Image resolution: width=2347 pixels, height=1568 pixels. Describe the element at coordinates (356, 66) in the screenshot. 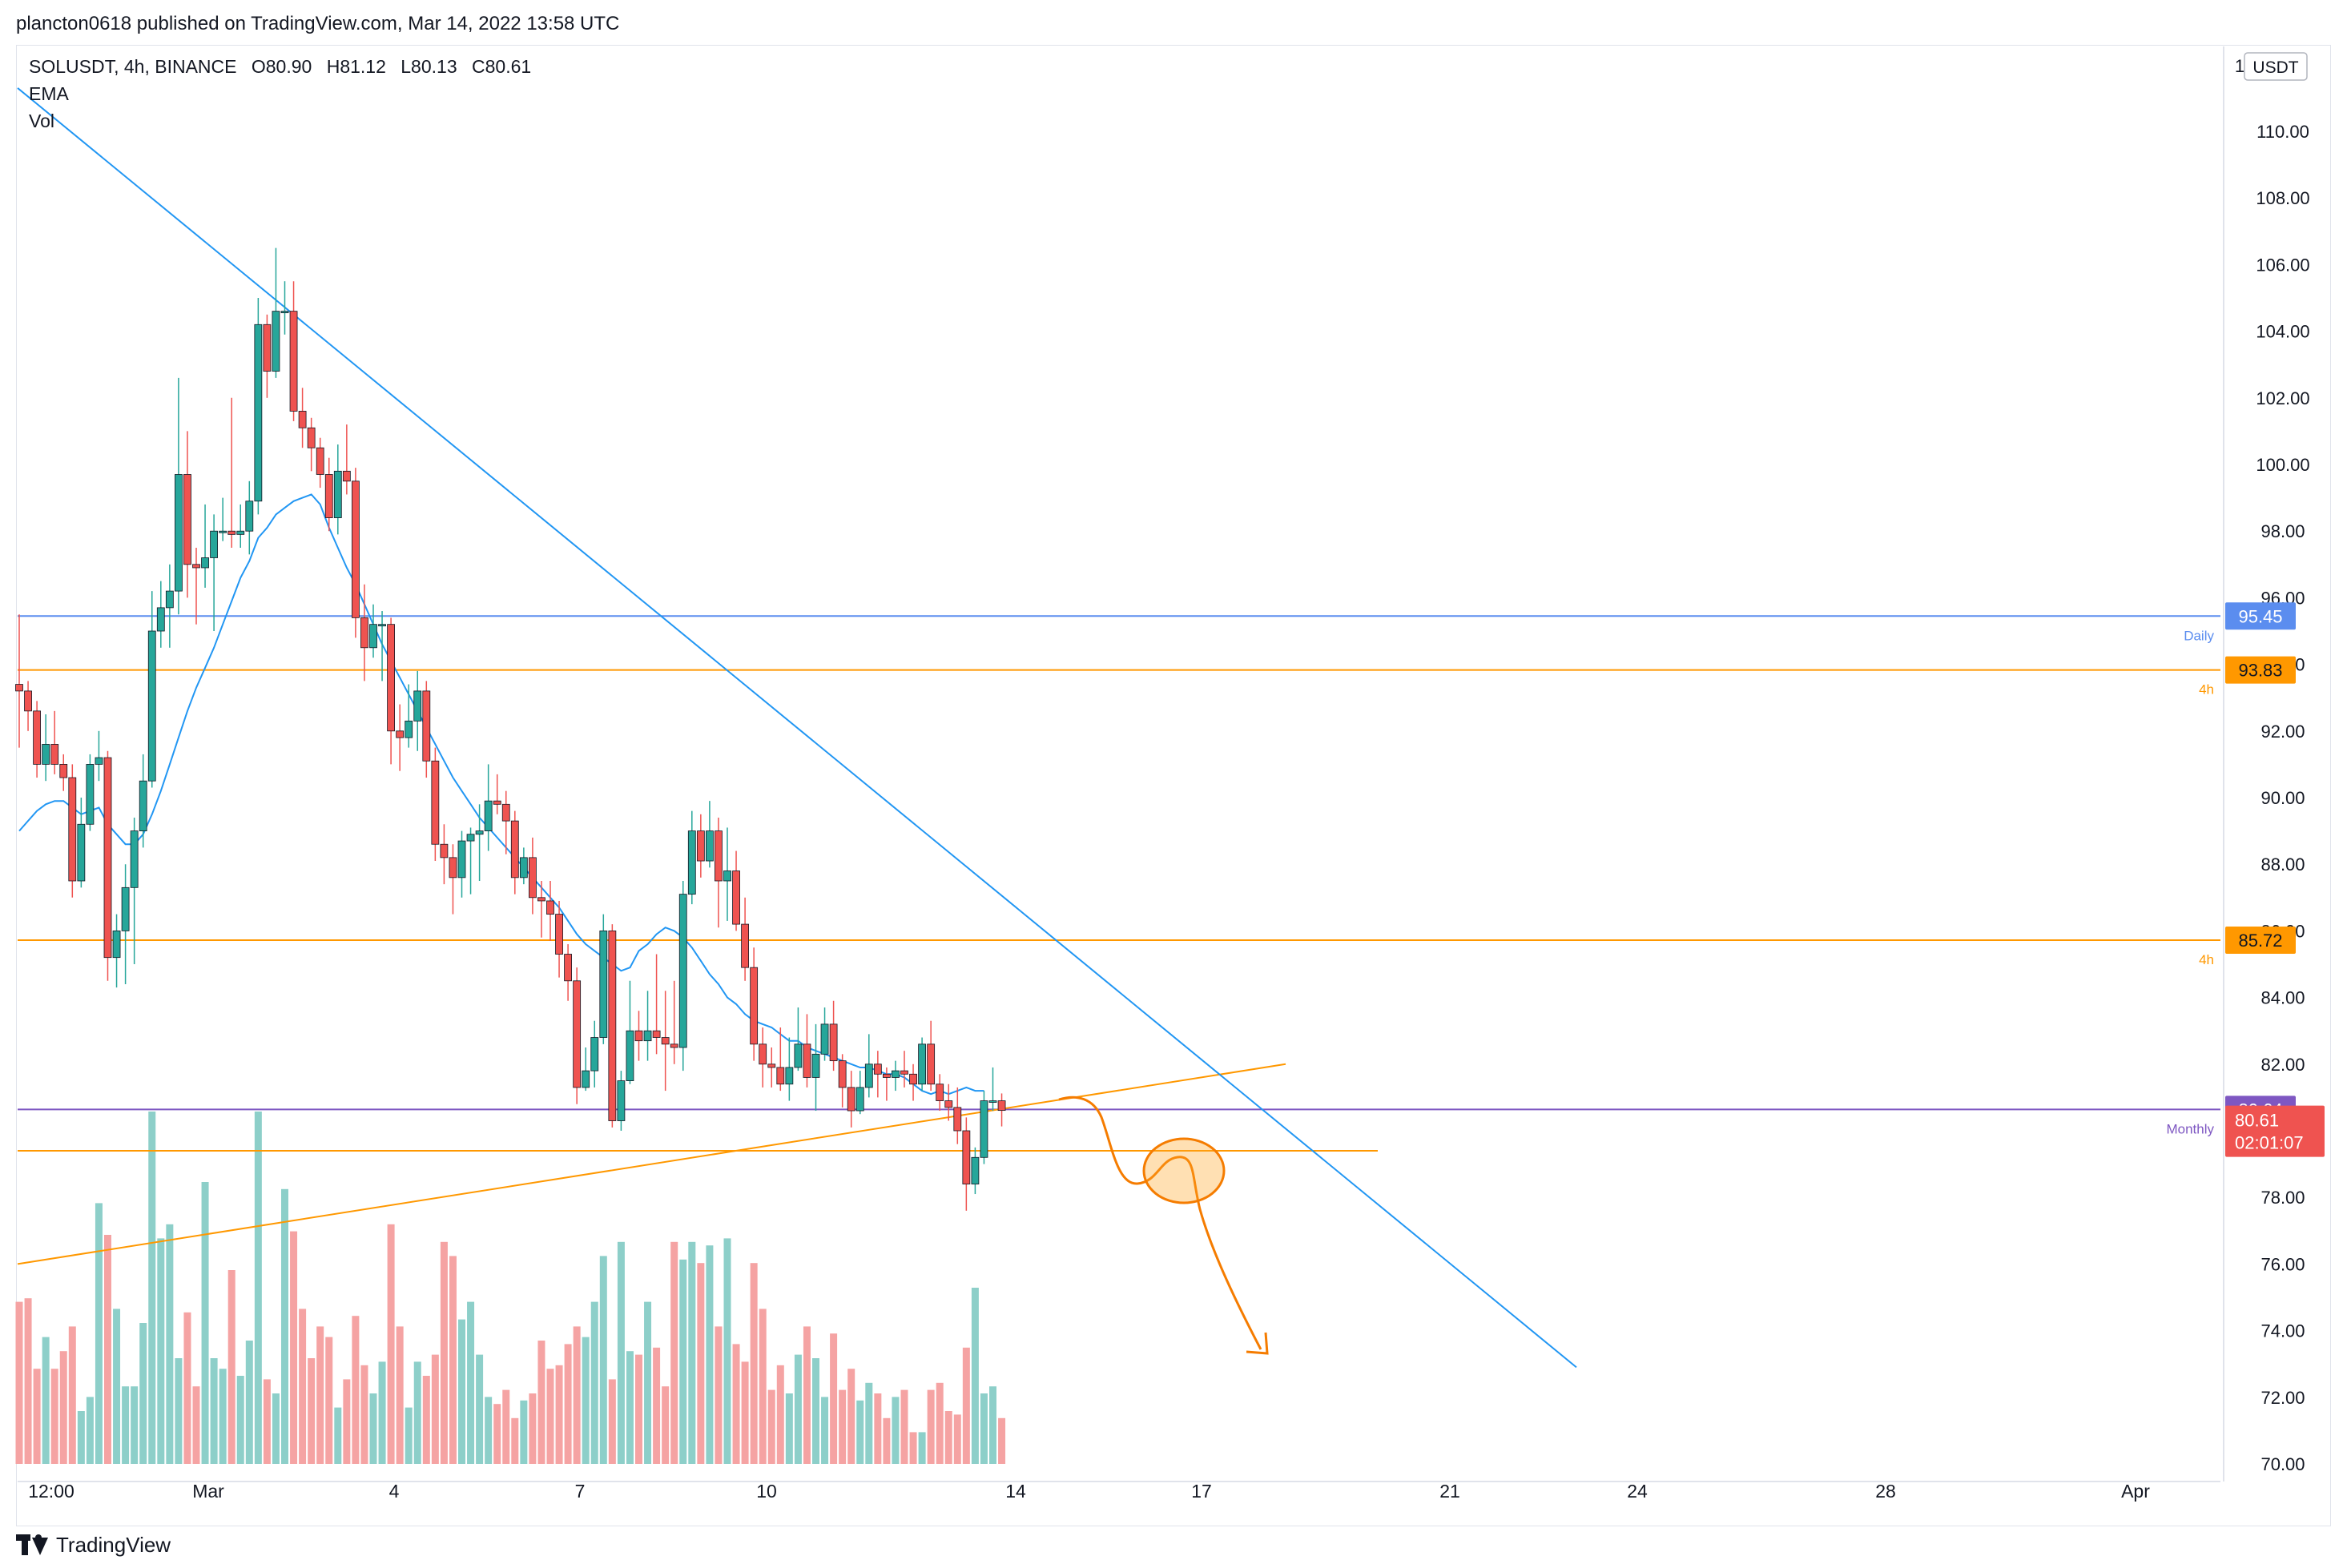

I see `legend-high: H81.12` at that location.